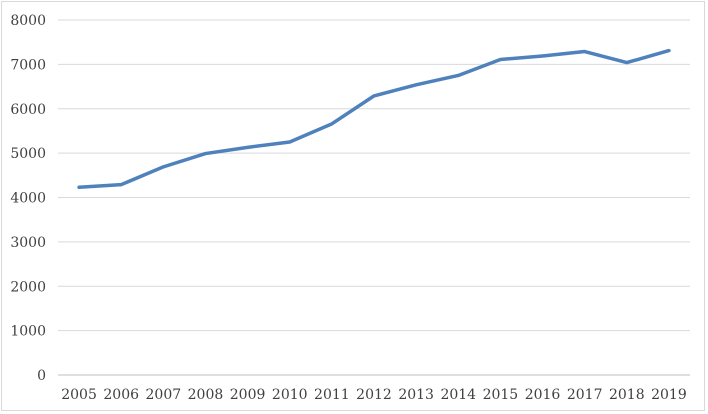 The image size is (708, 414). What do you see at coordinates (28, 110) in the screenshot?
I see `y-tick-label: 6000` at bounding box center [28, 110].